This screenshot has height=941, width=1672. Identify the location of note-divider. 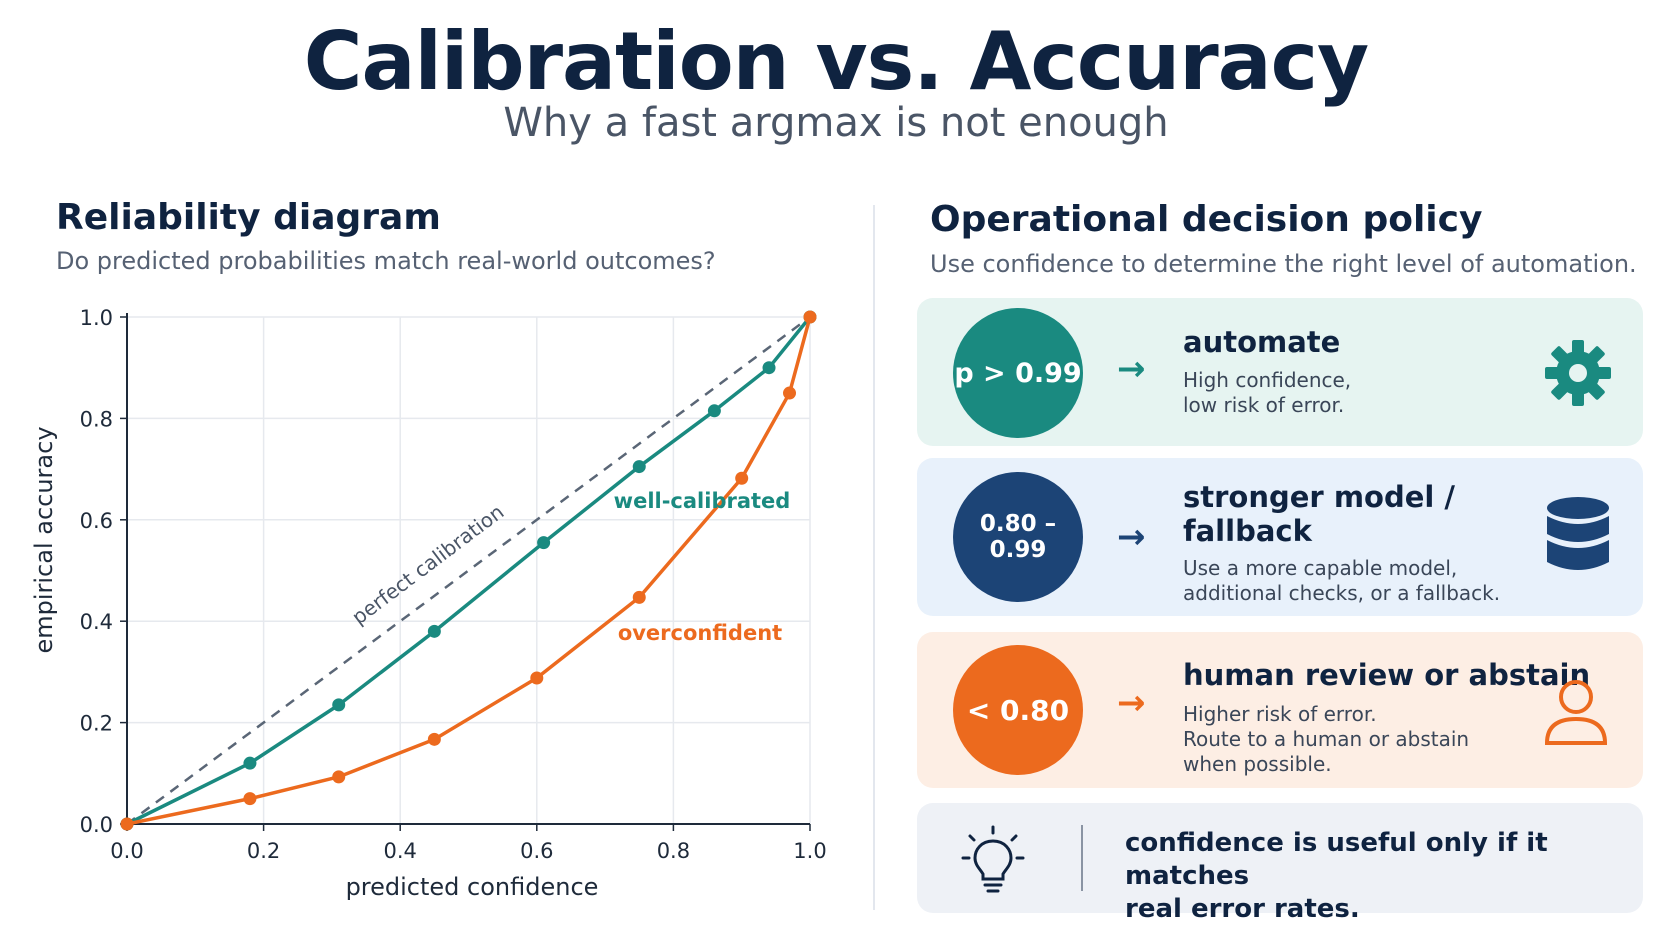
(1082, 858).